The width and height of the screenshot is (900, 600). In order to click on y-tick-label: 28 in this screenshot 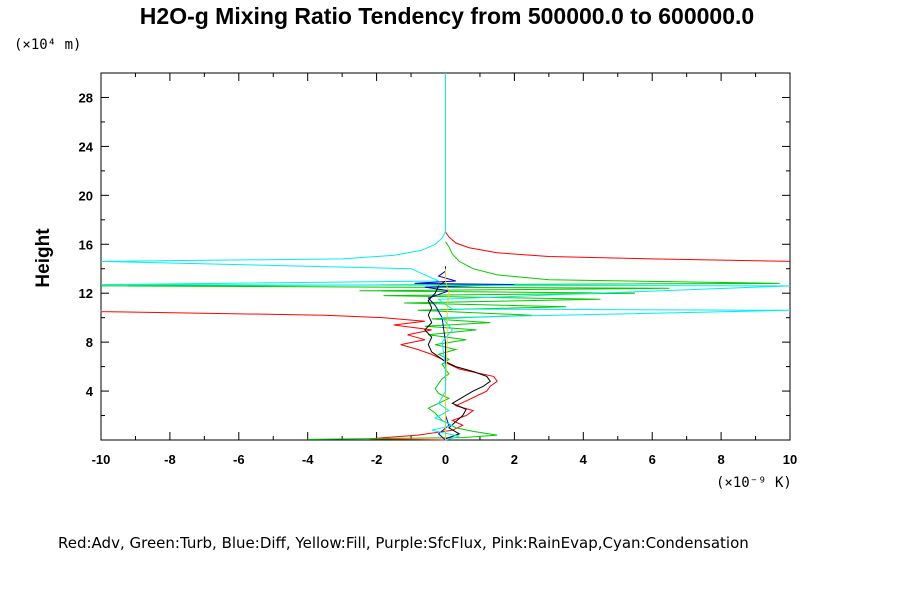, I will do `click(86, 97)`.